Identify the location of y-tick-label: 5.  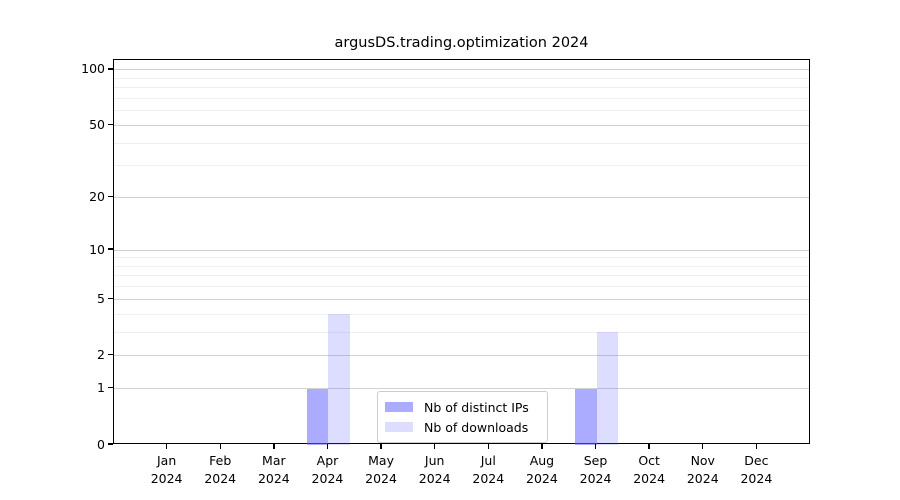
(101, 298).